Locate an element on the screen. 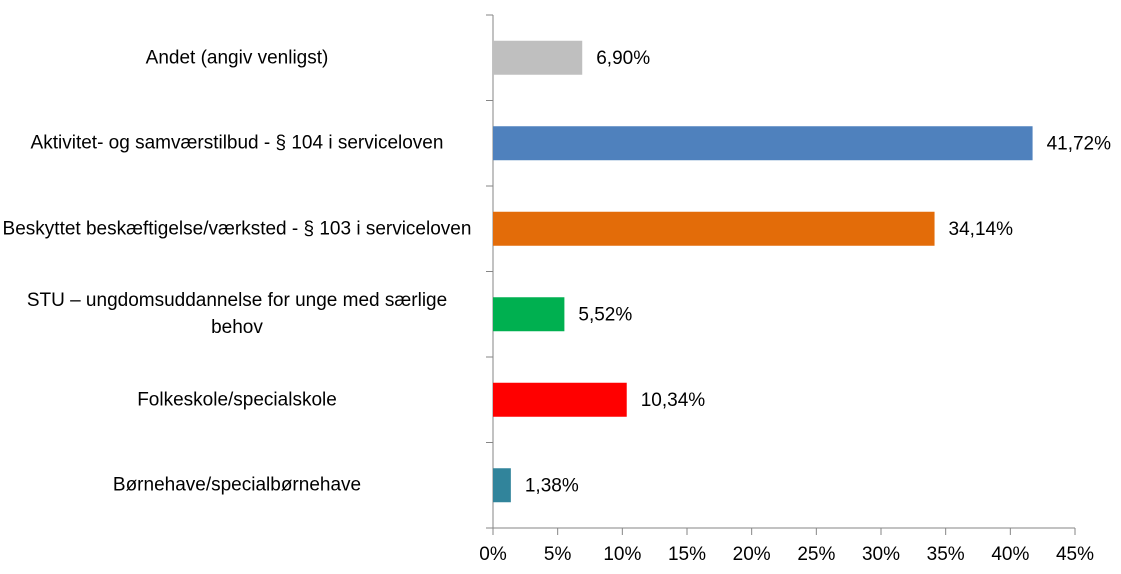  x-tick-label: 15% is located at coordinates (687, 554).